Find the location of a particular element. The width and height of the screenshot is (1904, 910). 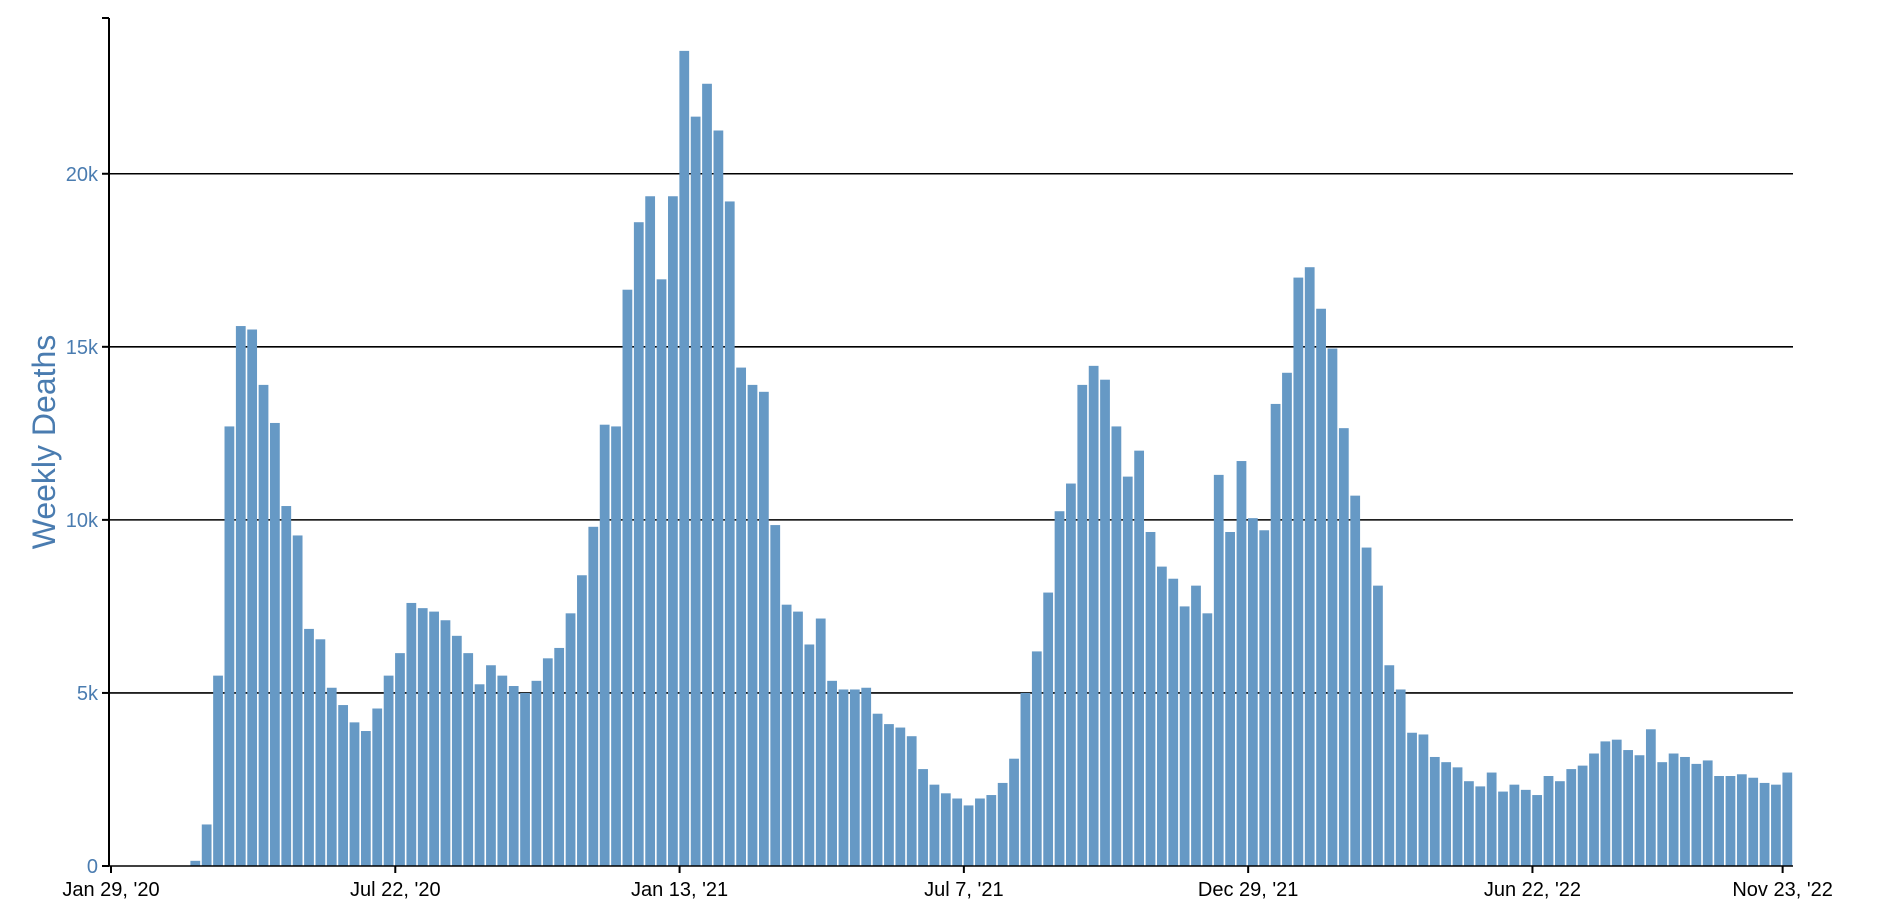

x-tick-label: Jan 13, '21 is located at coordinates (679, 890).